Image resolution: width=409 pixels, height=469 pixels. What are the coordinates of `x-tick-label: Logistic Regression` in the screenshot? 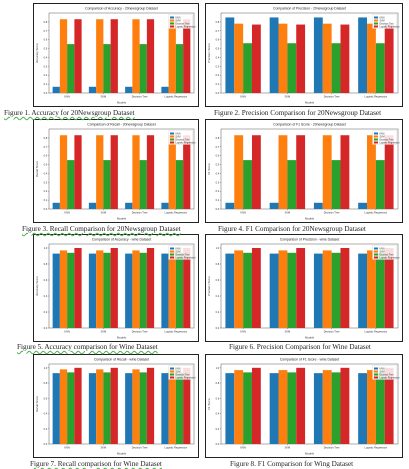 It's located at (176, 213).